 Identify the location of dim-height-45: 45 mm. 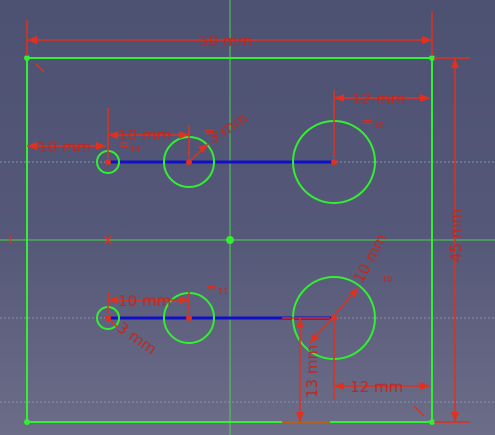
(456, 235).